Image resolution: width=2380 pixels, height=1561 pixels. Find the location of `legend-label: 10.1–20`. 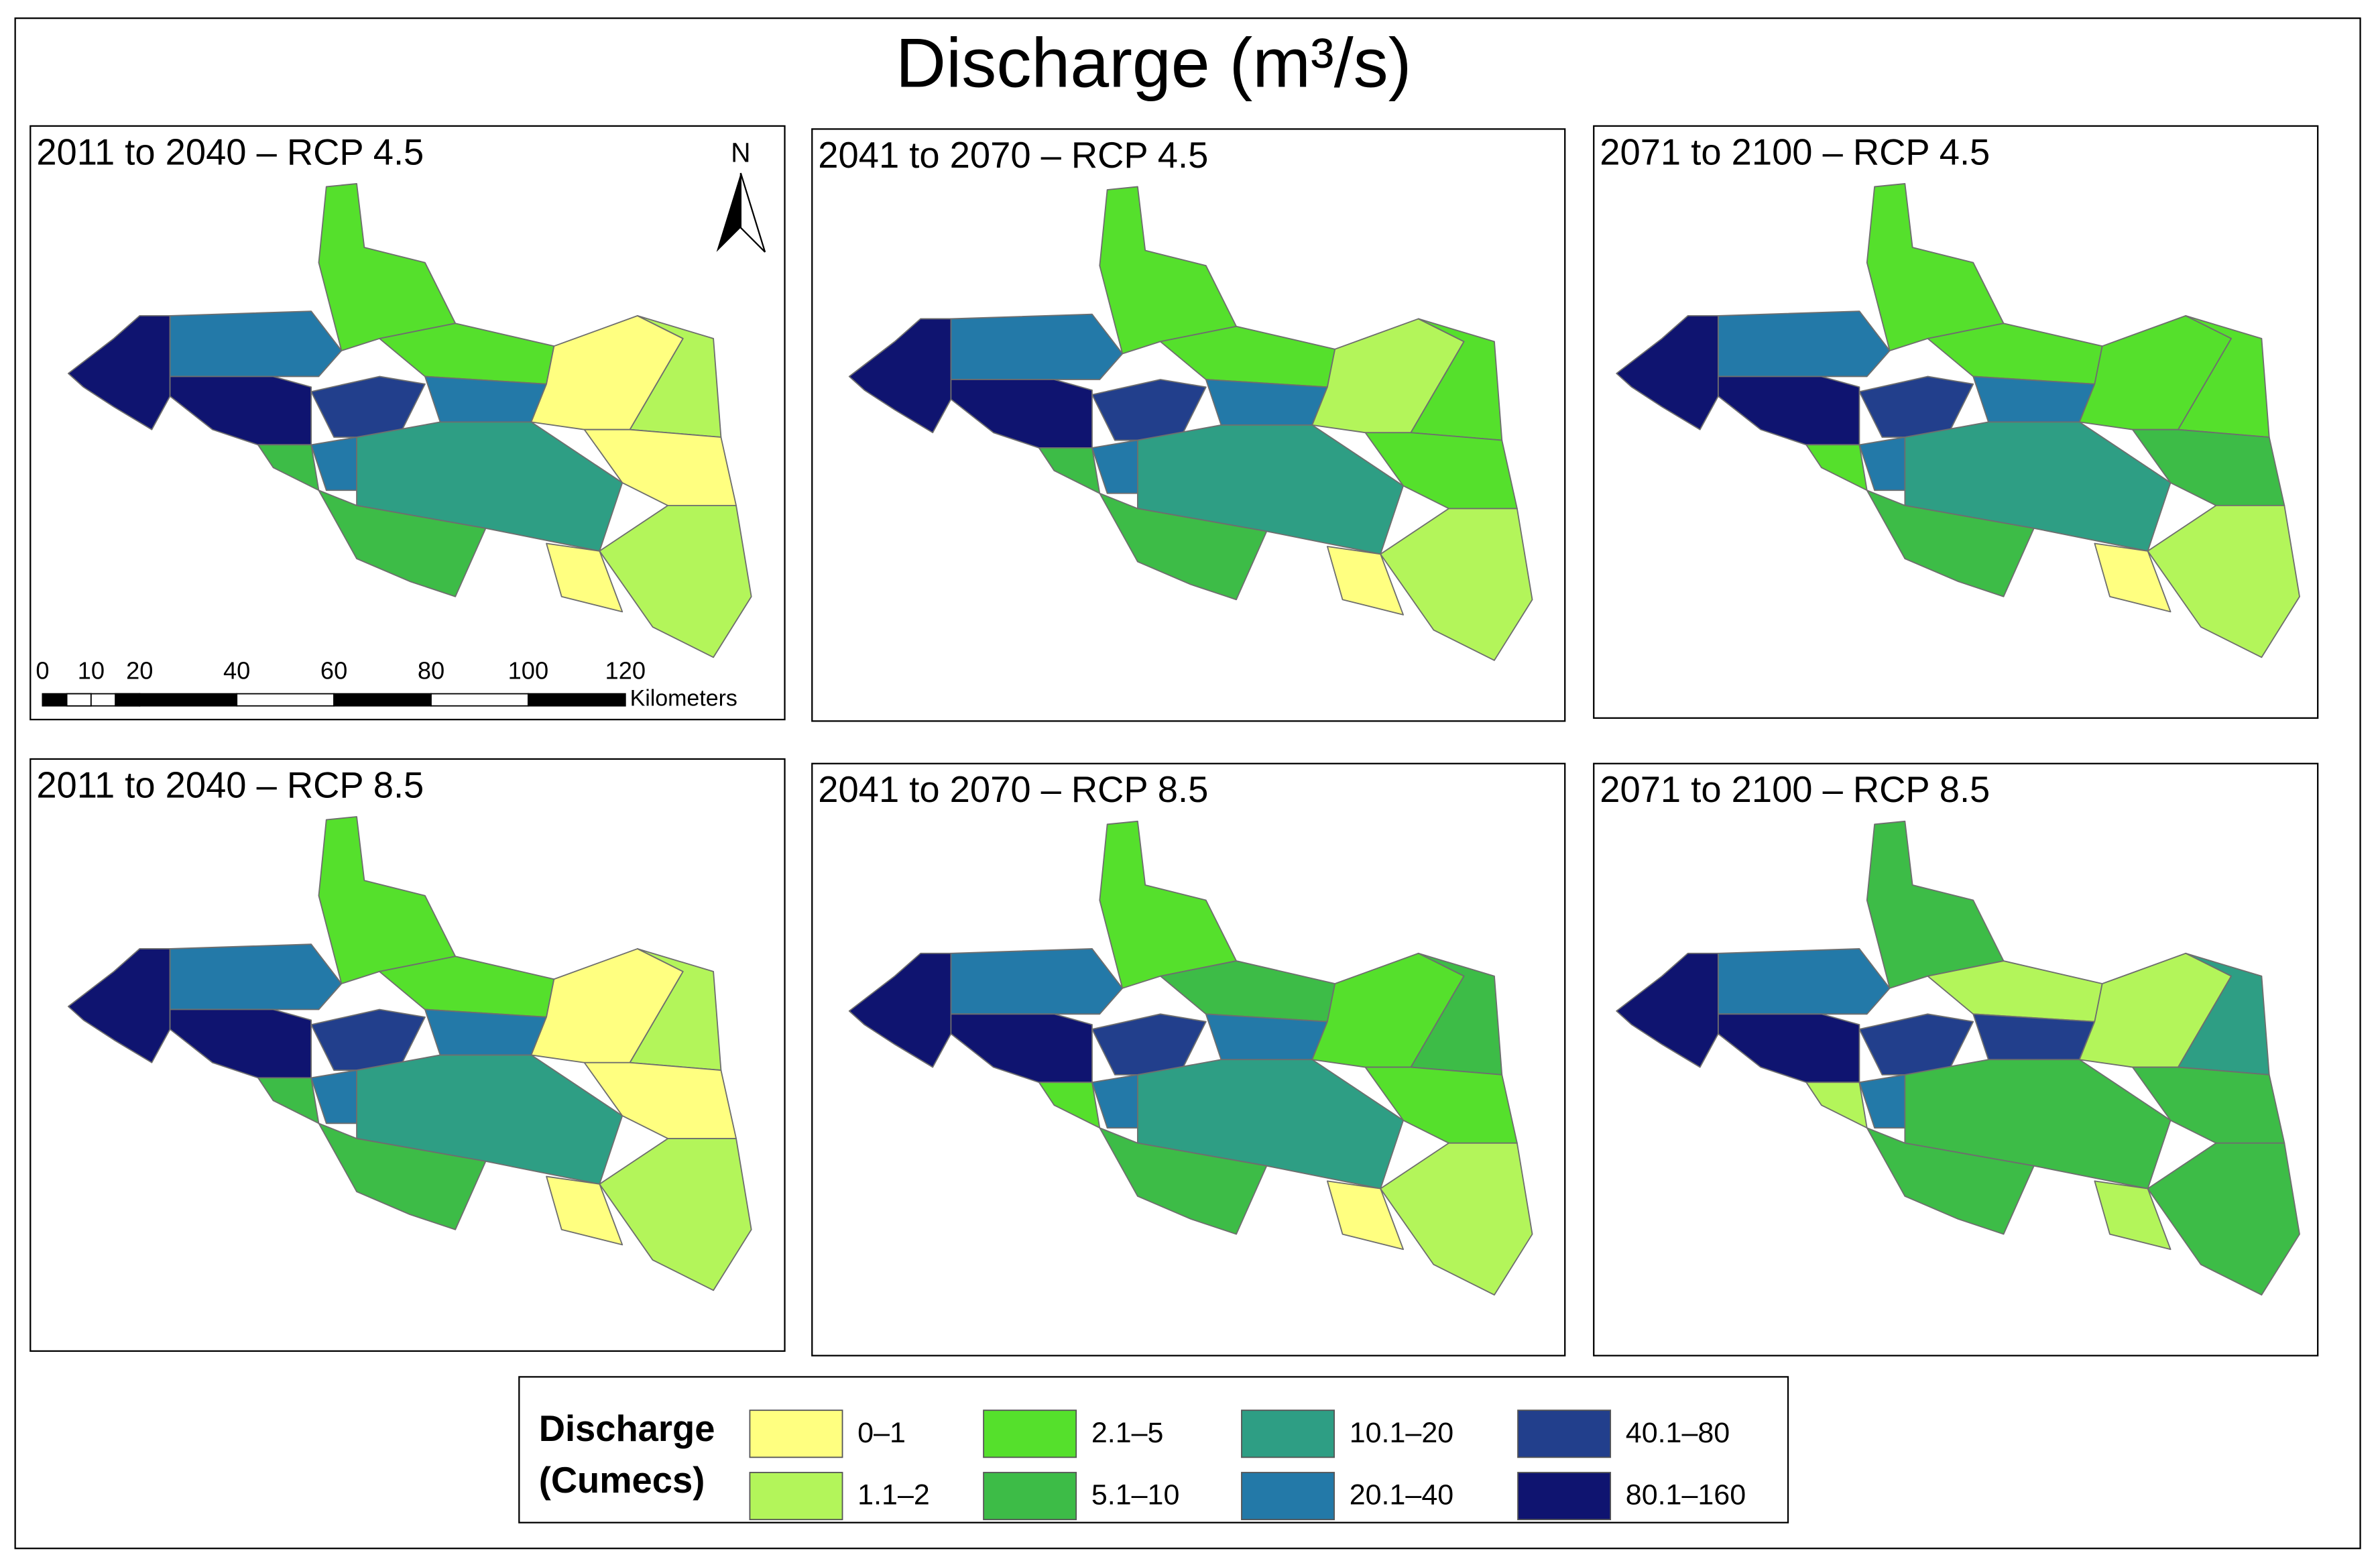

legend-label: 10.1–20 is located at coordinates (1401, 1433).